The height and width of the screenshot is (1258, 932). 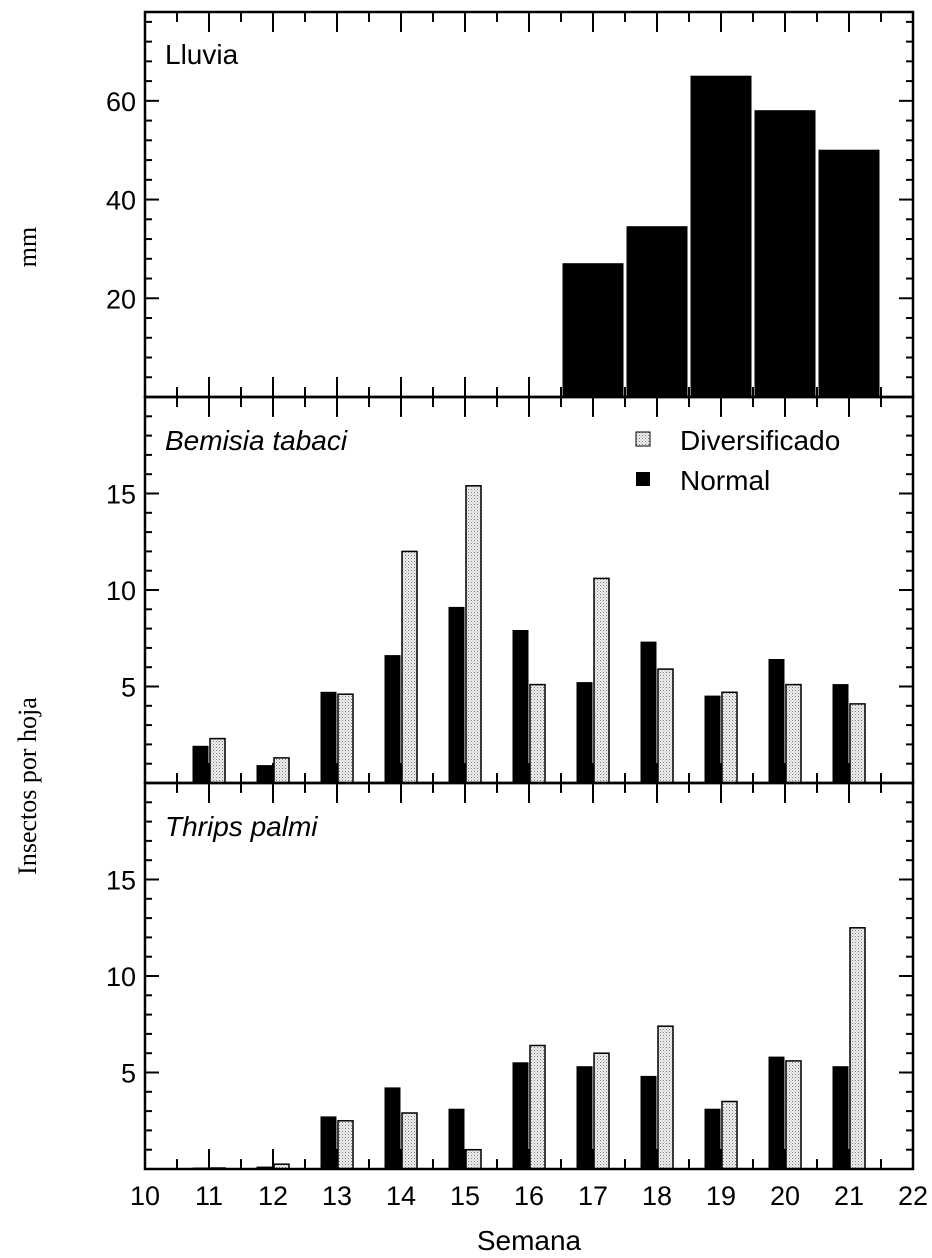 What do you see at coordinates (273, 1196) in the screenshot?
I see `x-tick-label: 12` at bounding box center [273, 1196].